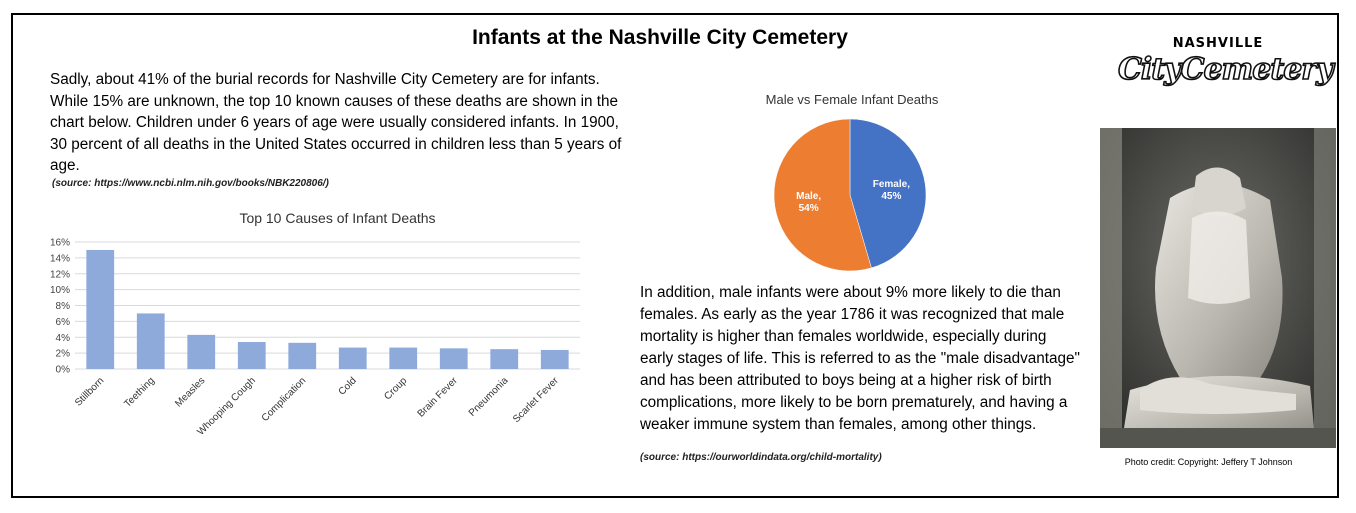 The image size is (1356, 513). I want to click on logo-main-text: CityCemetery, so click(1225, 69).